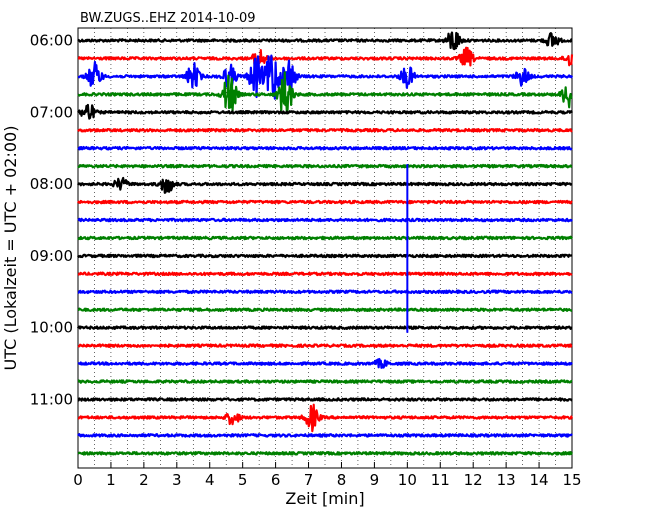 The image size is (650, 520). Describe the element at coordinates (210, 480) in the screenshot. I see `x-tick-label: 4` at that location.